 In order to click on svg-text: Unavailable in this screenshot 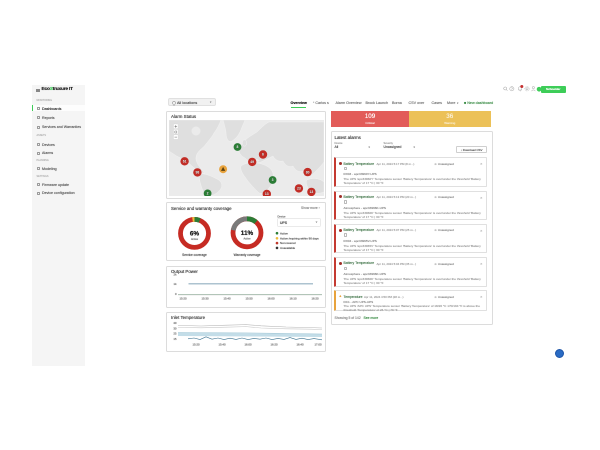, I will do `click(287, 248)`.